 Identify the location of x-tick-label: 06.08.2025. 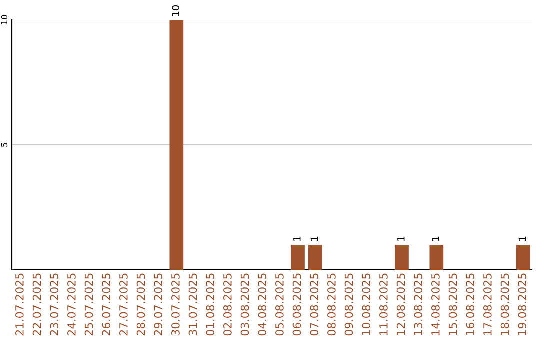
(297, 305).